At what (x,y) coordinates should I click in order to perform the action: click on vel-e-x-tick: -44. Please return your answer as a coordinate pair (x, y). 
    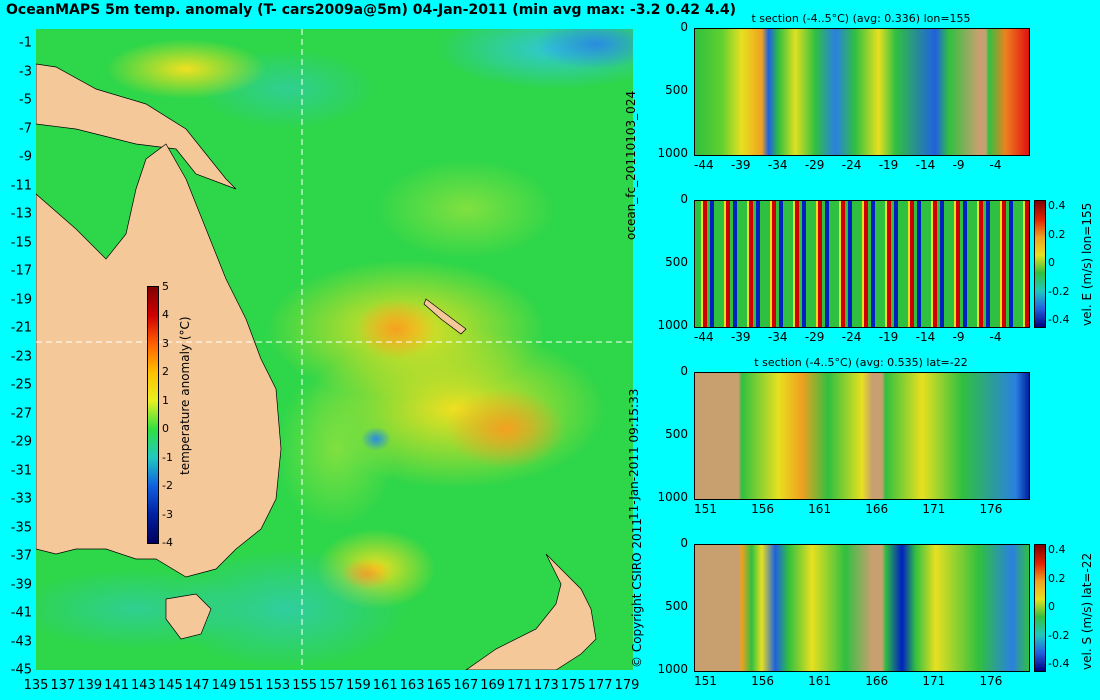
    Looking at the image, I should click on (704, 337).